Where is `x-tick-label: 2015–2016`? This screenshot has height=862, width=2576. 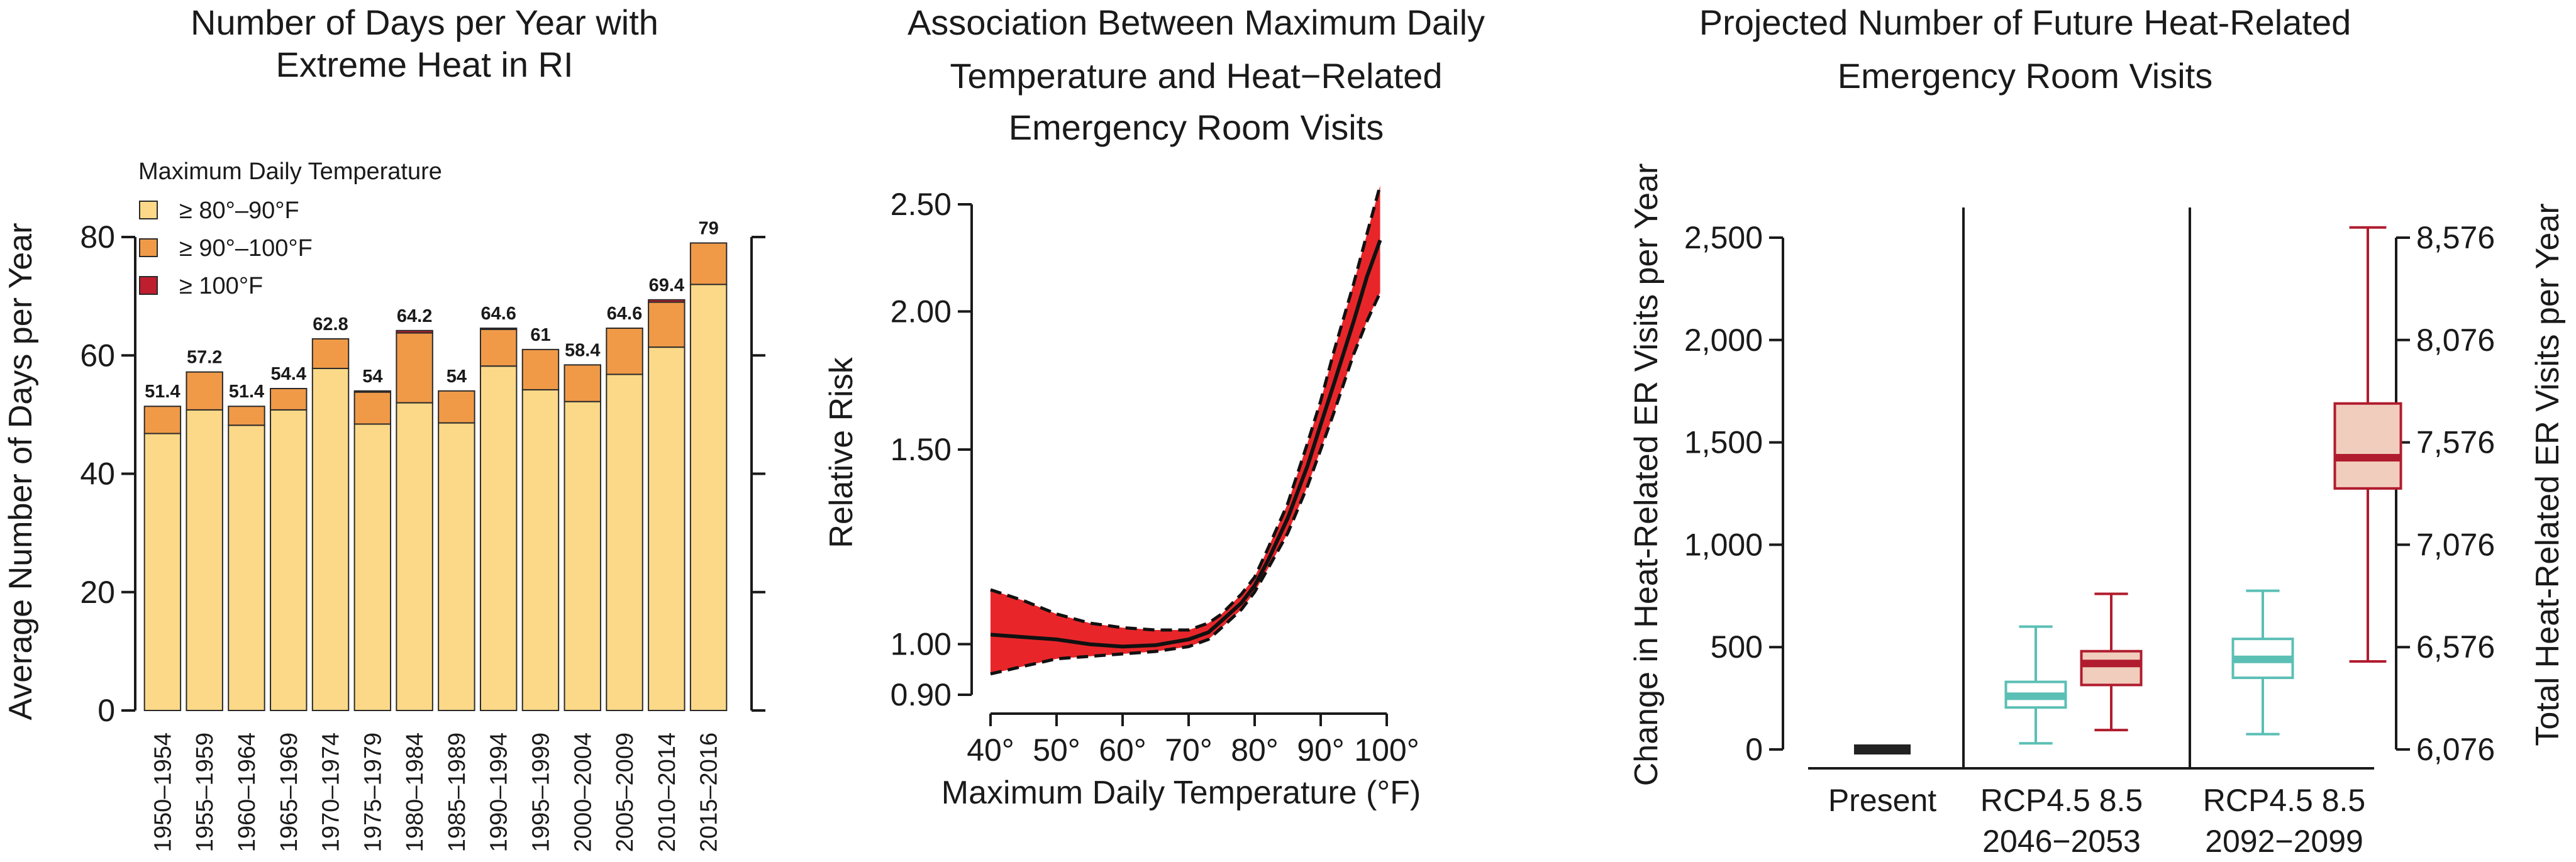
x-tick-label: 2015–2016 is located at coordinates (709, 792).